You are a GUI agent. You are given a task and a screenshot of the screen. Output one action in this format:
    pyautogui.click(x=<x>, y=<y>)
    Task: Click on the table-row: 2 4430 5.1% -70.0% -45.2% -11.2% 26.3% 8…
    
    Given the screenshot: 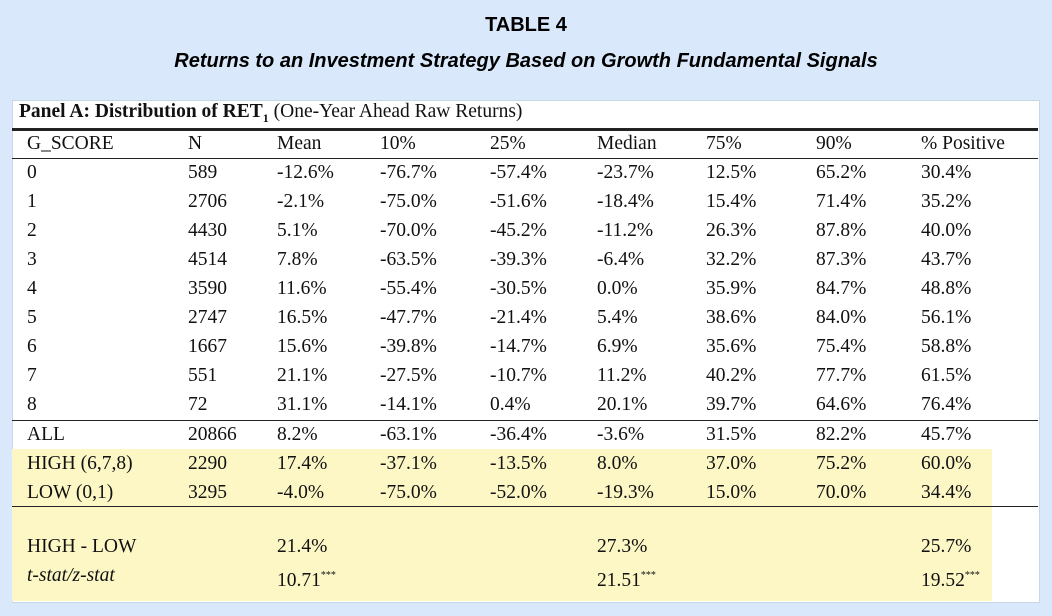 What is the action you would take?
    pyautogui.click(x=526, y=231)
    